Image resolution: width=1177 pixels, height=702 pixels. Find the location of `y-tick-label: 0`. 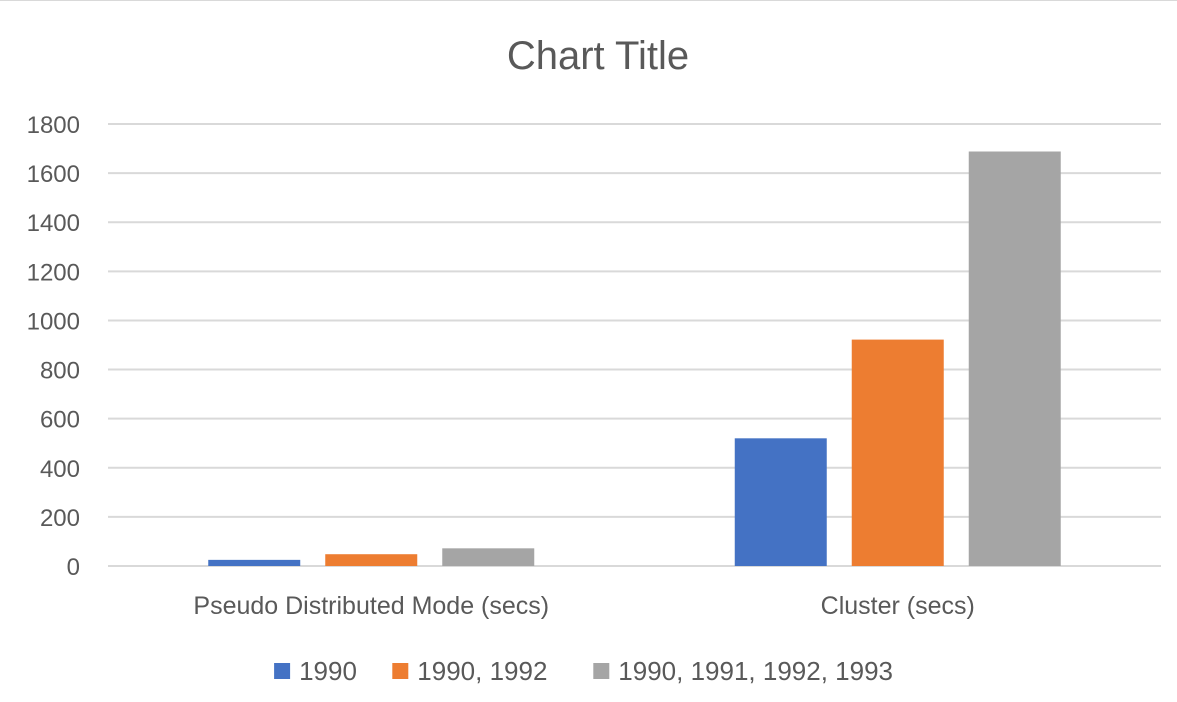

y-tick-label: 0 is located at coordinates (73, 567).